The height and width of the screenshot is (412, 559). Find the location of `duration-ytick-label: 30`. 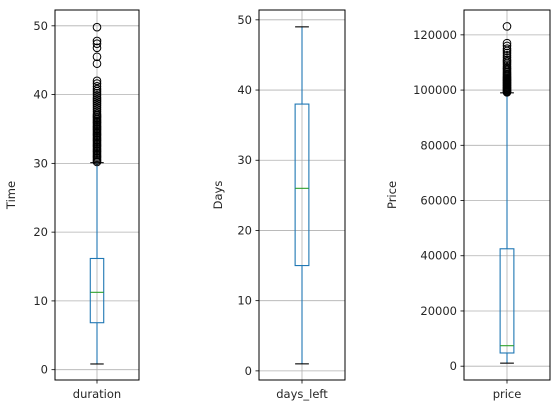

duration-ytick-label: 30 is located at coordinates (40, 163).